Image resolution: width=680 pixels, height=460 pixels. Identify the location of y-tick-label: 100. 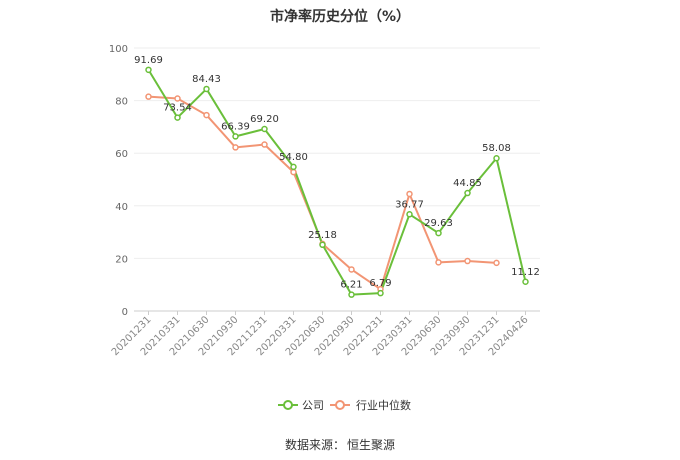
(118, 49).